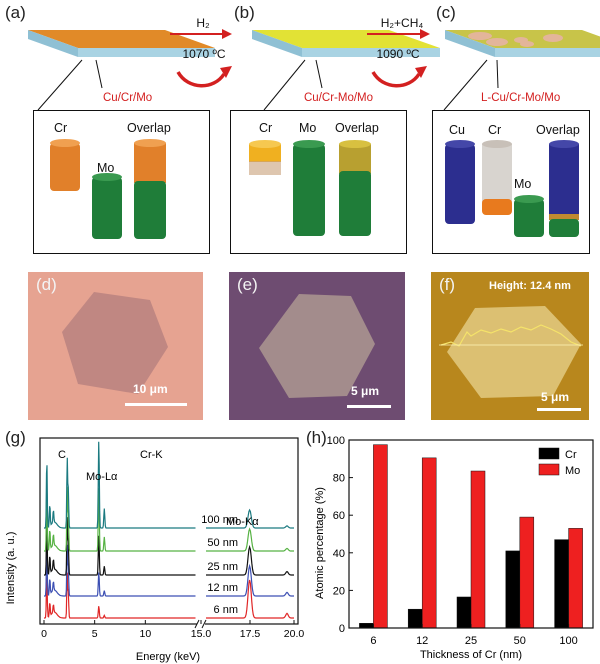 The image size is (600, 664). Describe the element at coordinates (568, 641) in the screenshot. I see `h-xtick-100: 100` at that location.